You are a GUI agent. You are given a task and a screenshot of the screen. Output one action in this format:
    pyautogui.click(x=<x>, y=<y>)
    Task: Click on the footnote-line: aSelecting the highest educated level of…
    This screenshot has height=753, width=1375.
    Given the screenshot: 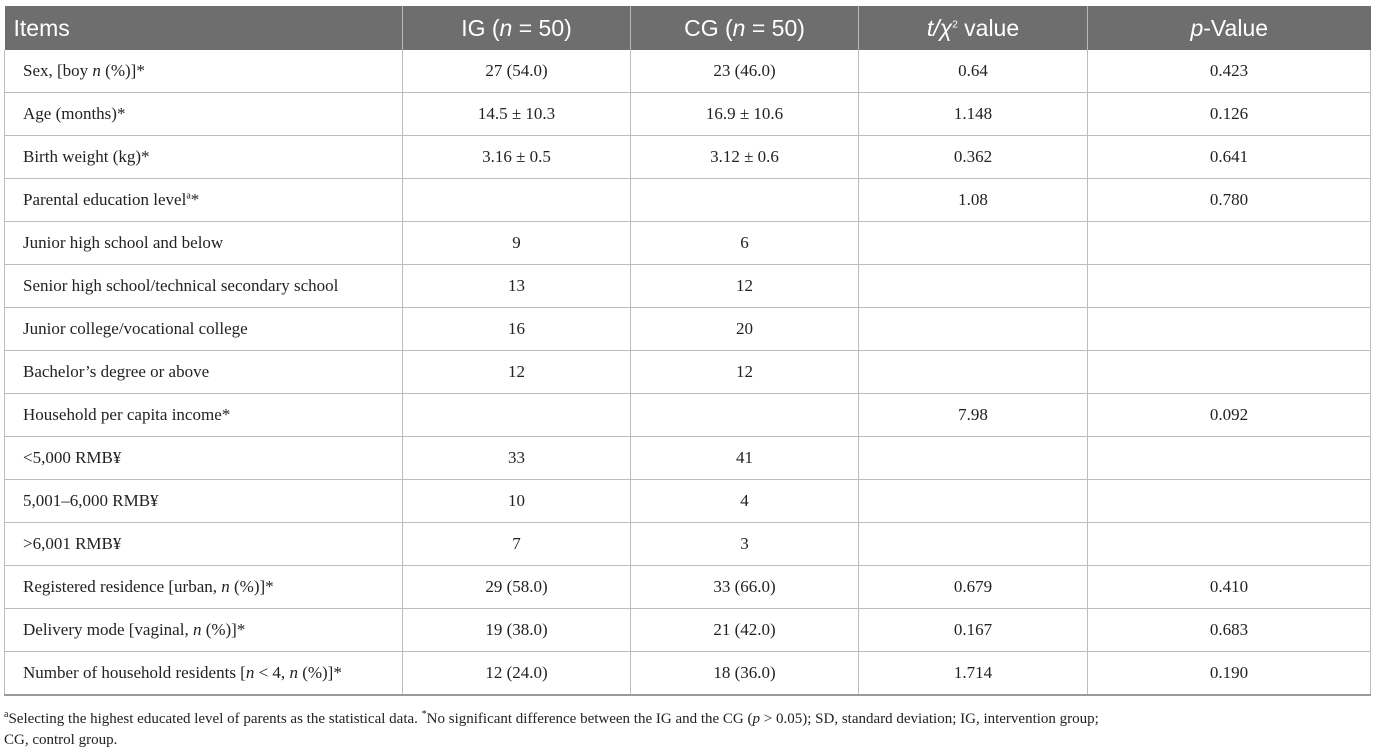 What is the action you would take?
    pyautogui.click(x=551, y=718)
    